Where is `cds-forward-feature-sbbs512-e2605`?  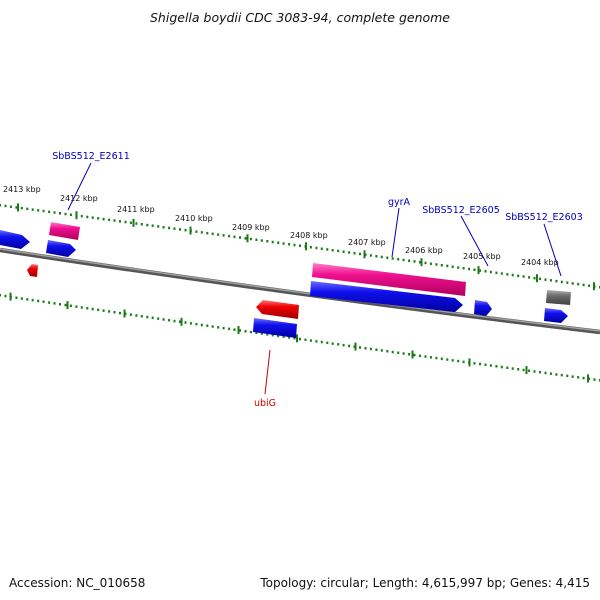
cds-forward-feature-sbbs512-e2605 is located at coordinates (483, 308).